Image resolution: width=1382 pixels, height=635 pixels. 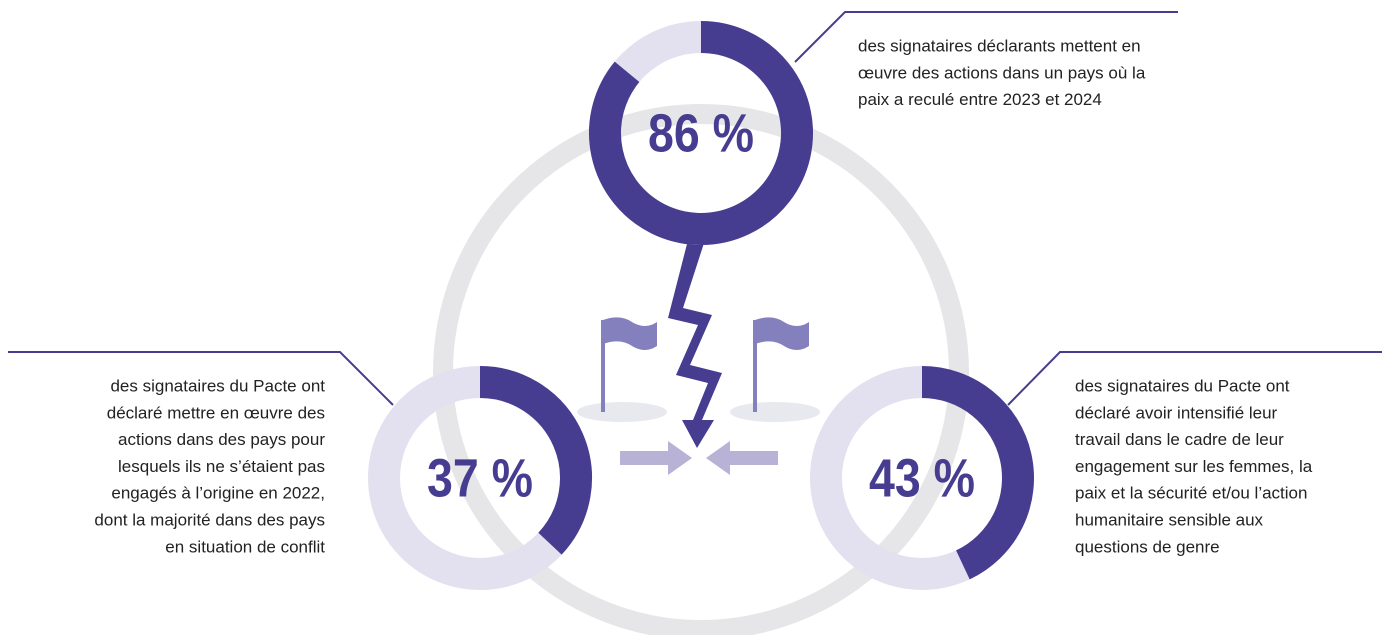 What do you see at coordinates (221, 466) in the screenshot?
I see `description-line: lesquels ils ne s’étaient pas` at bounding box center [221, 466].